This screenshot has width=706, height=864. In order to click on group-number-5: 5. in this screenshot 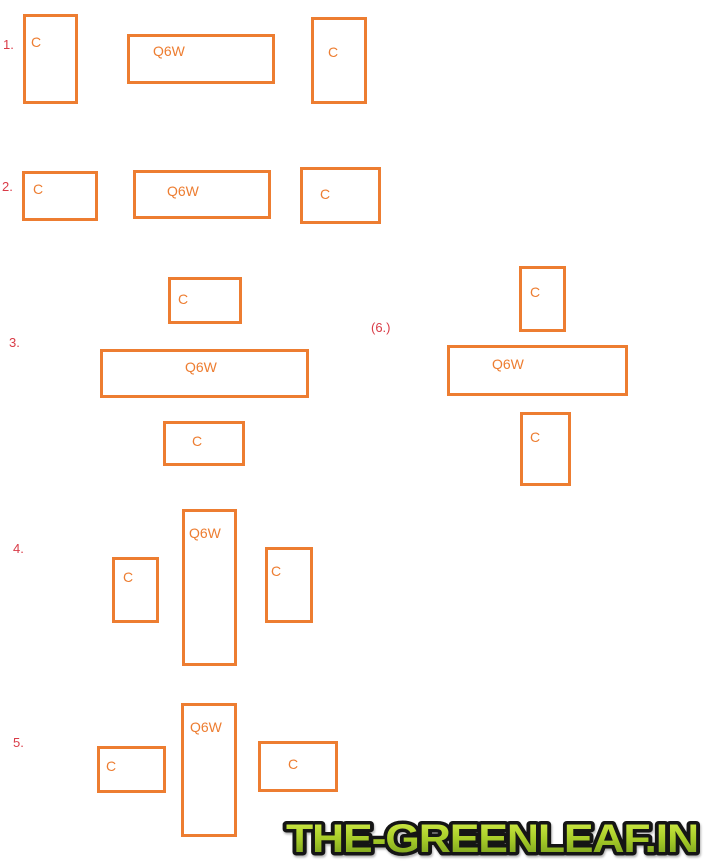, I will do `click(18, 742)`.